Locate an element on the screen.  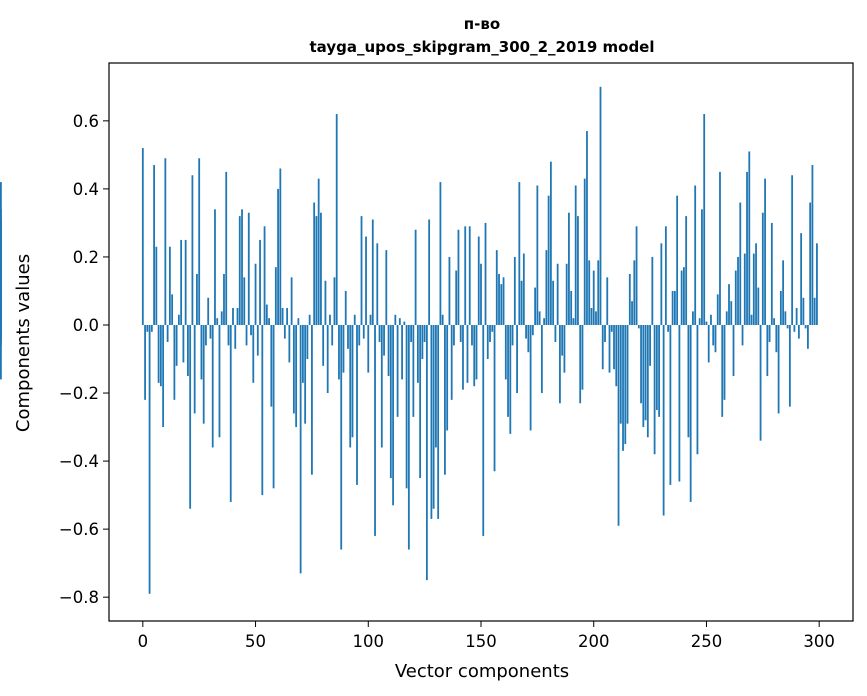
y-tick-label: 0.4 is located at coordinates (86, 189).